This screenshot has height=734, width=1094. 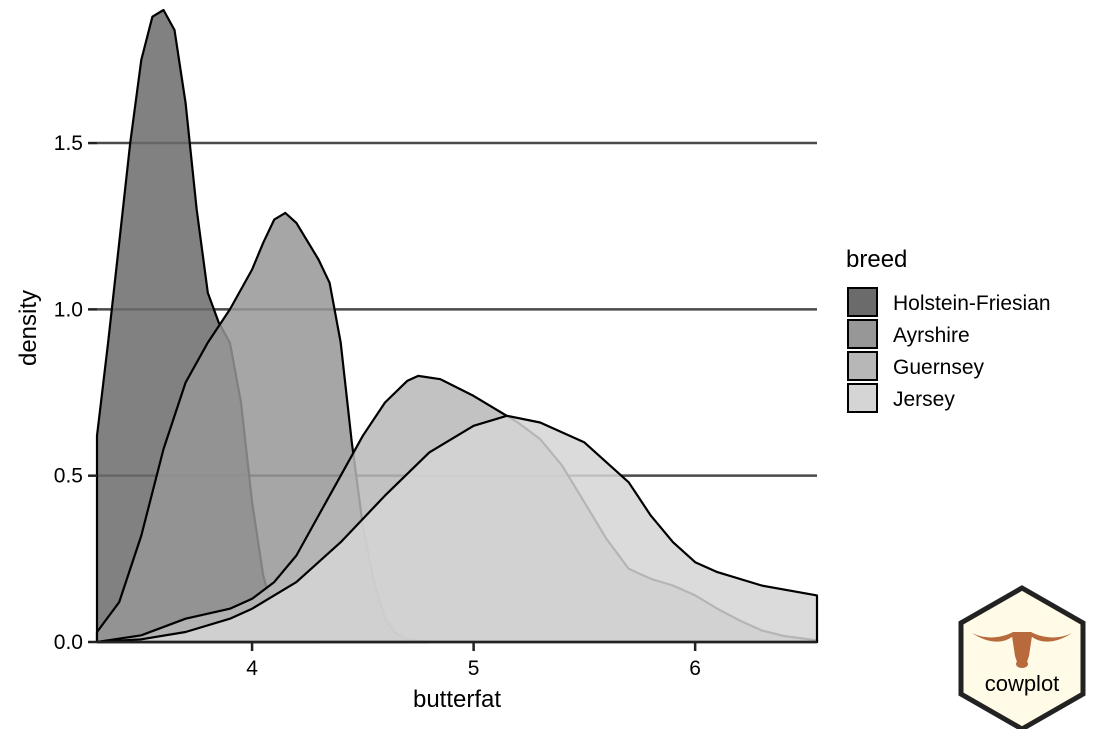 What do you see at coordinates (876, 259) in the screenshot?
I see `legend-title: breed` at bounding box center [876, 259].